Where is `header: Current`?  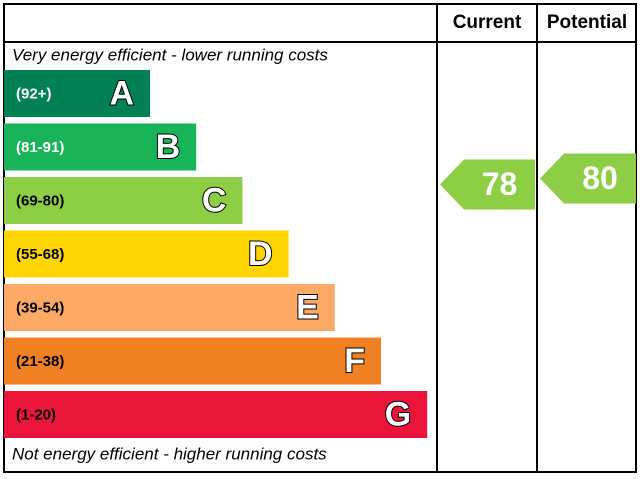 header: Current is located at coordinates (487, 22).